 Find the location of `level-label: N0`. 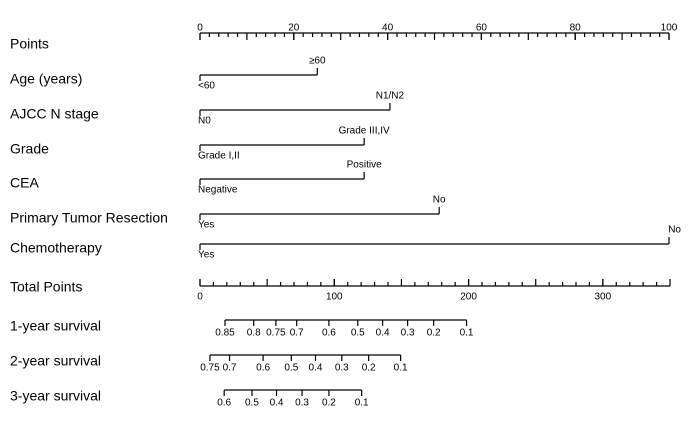

level-label: N0 is located at coordinates (204, 121).